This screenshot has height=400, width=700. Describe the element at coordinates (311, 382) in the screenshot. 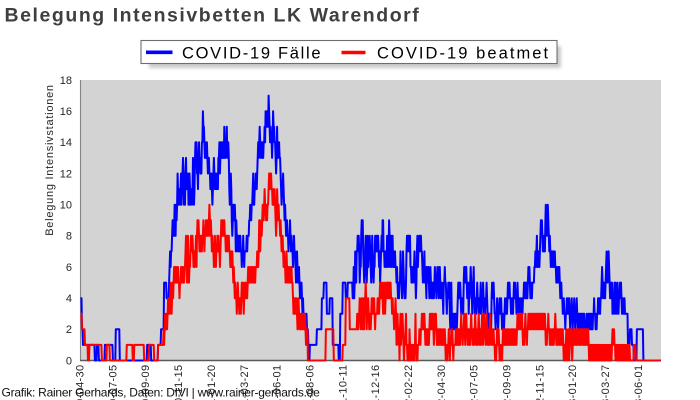

I see `svg-text: 2021-08-06` at that location.